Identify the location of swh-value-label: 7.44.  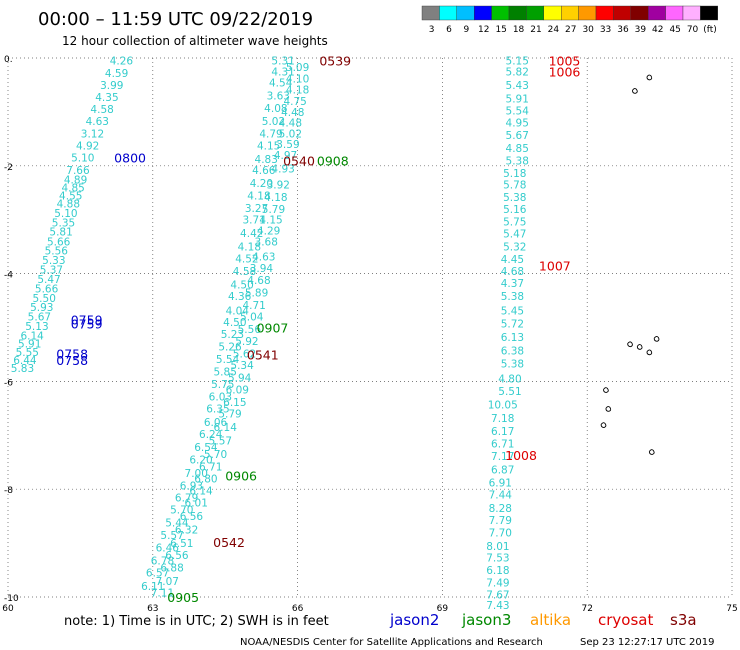
(501, 496).